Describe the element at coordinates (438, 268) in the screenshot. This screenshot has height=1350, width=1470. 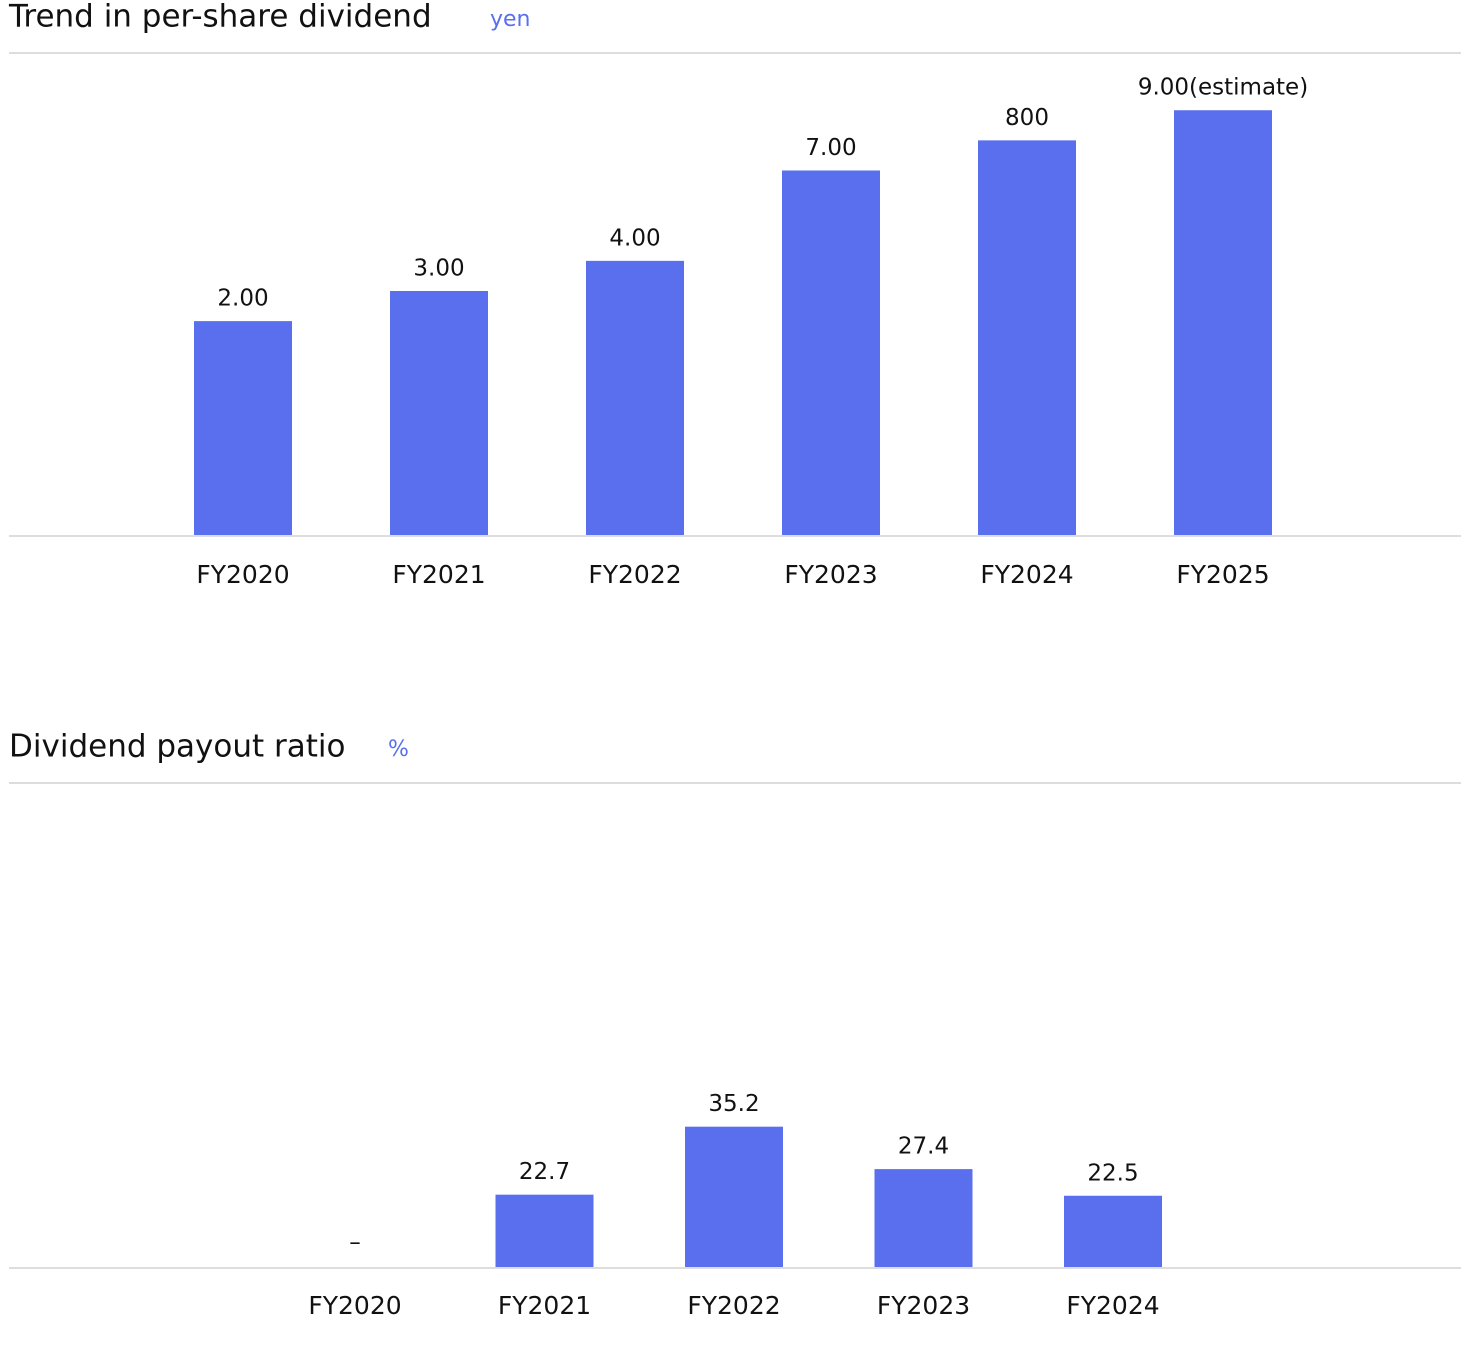
I see `value-label: 3.00` at that location.